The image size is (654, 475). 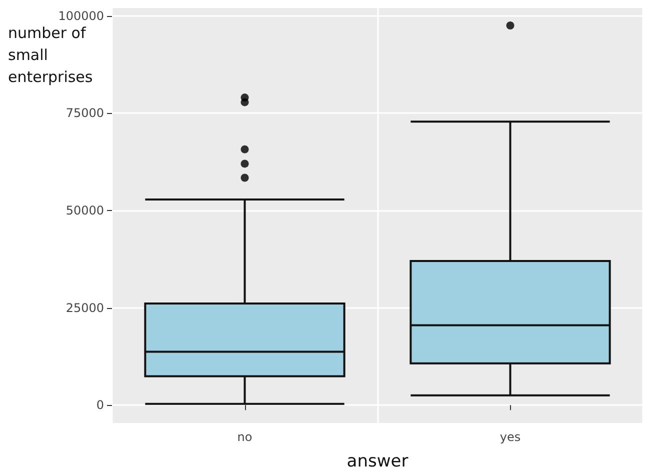 What do you see at coordinates (510, 437) in the screenshot?
I see `x-tick-label: yes` at bounding box center [510, 437].